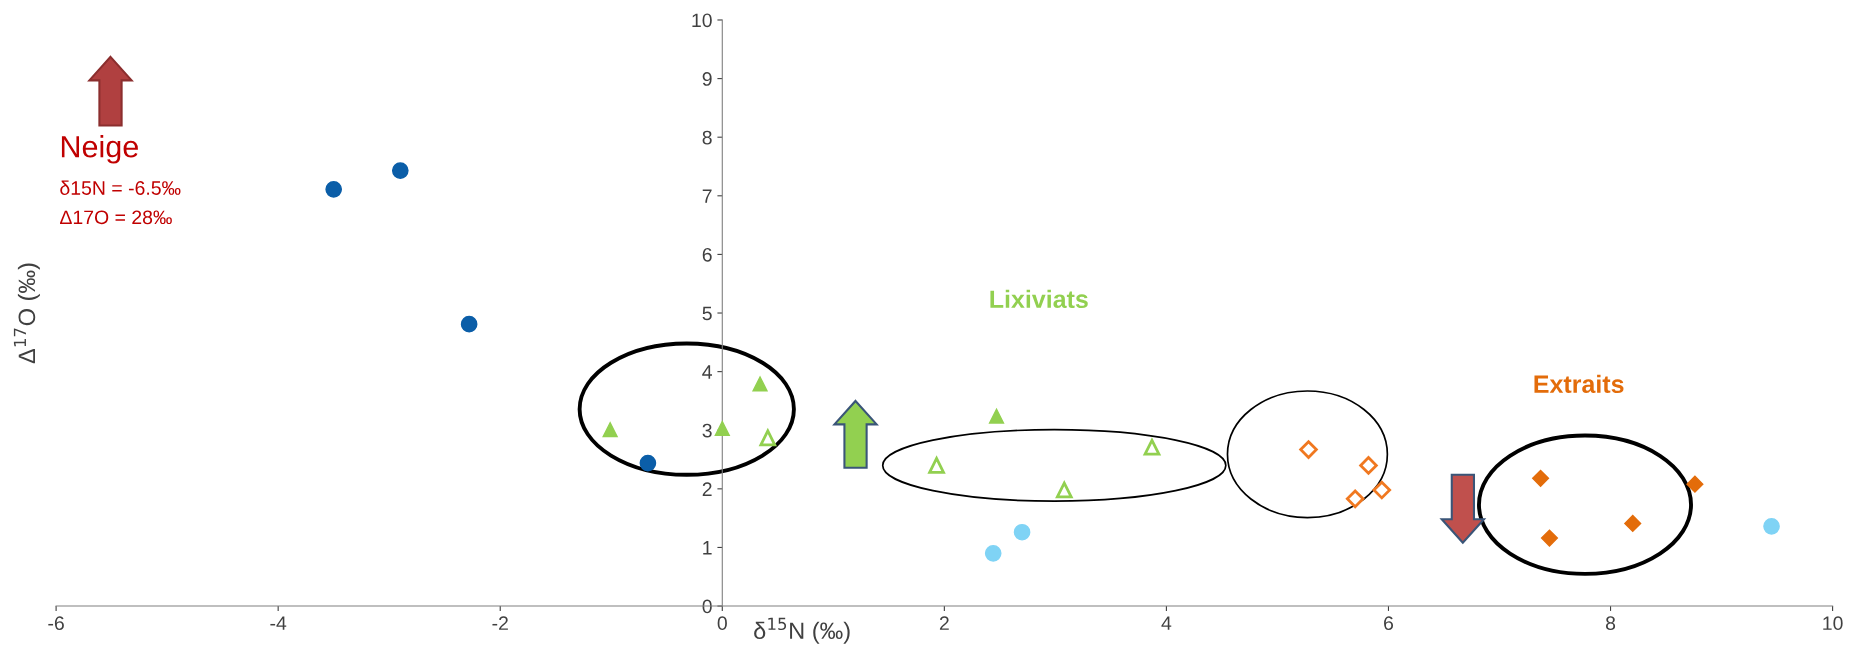  I want to click on x-tick-label: 4, so click(1166, 623).